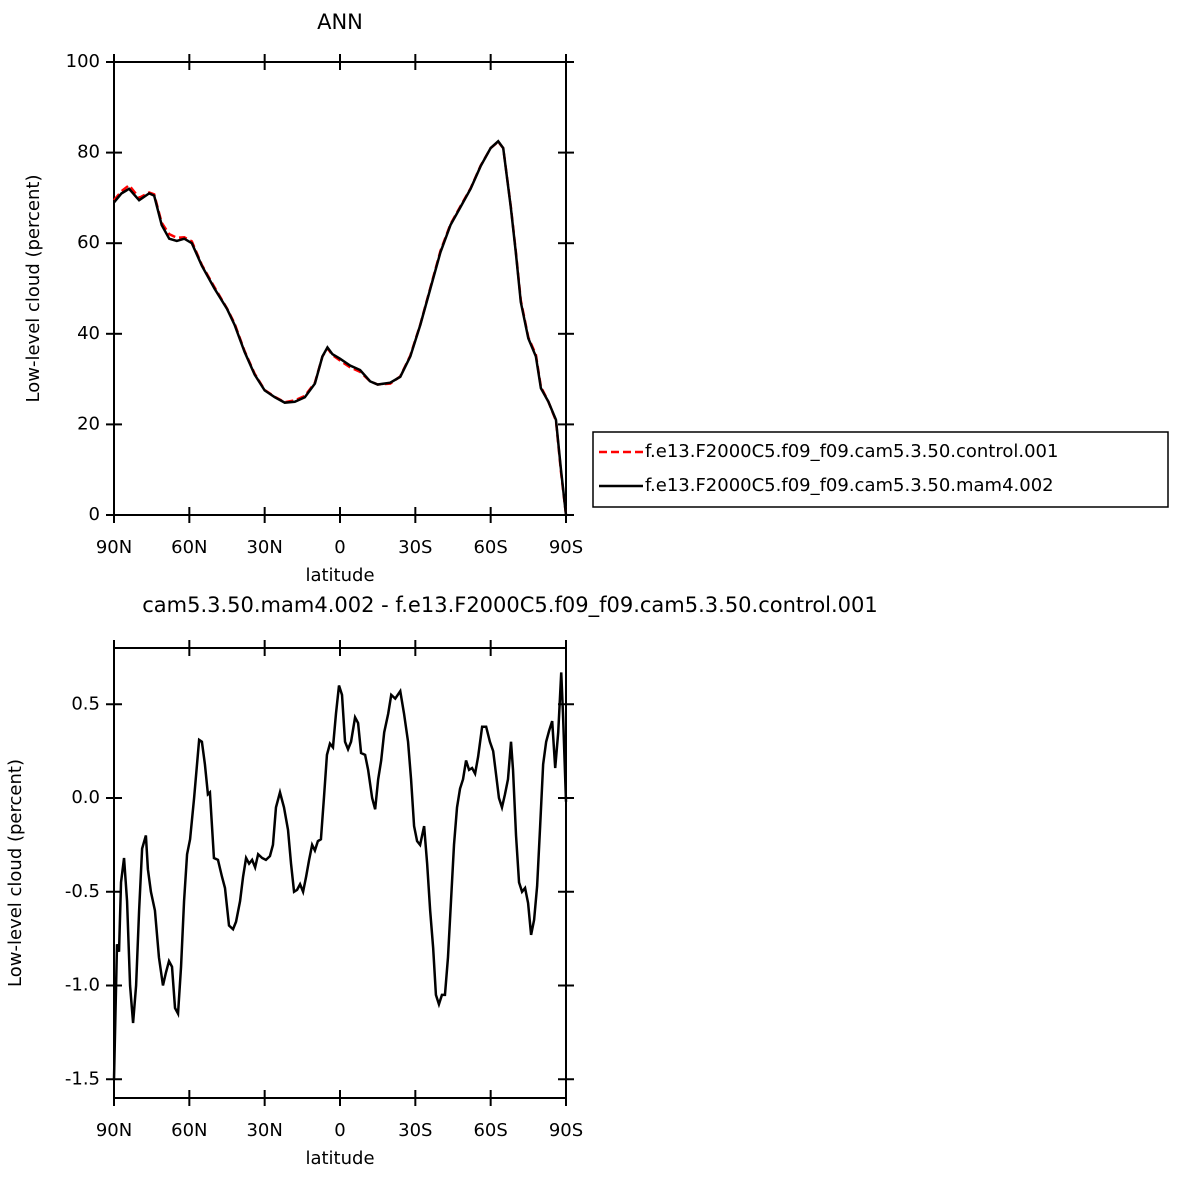 The width and height of the screenshot is (1185, 1185). Describe the element at coordinates (88, 242) in the screenshot. I see `y-tick-label: 60` at that location.